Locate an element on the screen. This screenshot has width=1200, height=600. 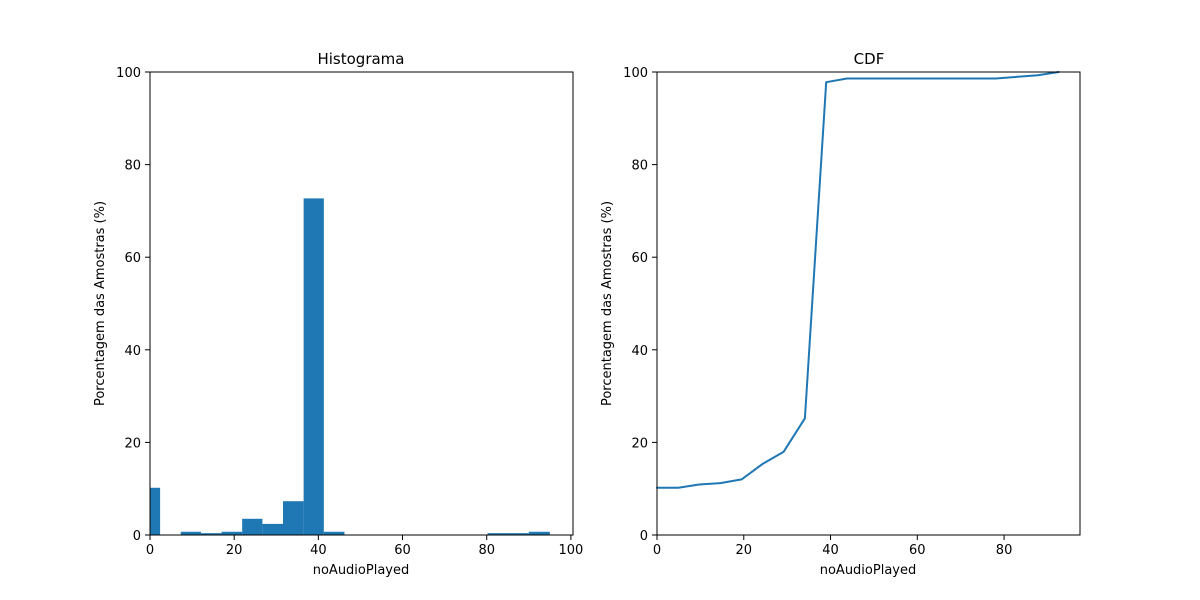
cdf-x-ticks: 0 20 40 60 80 is located at coordinates (832, 546).